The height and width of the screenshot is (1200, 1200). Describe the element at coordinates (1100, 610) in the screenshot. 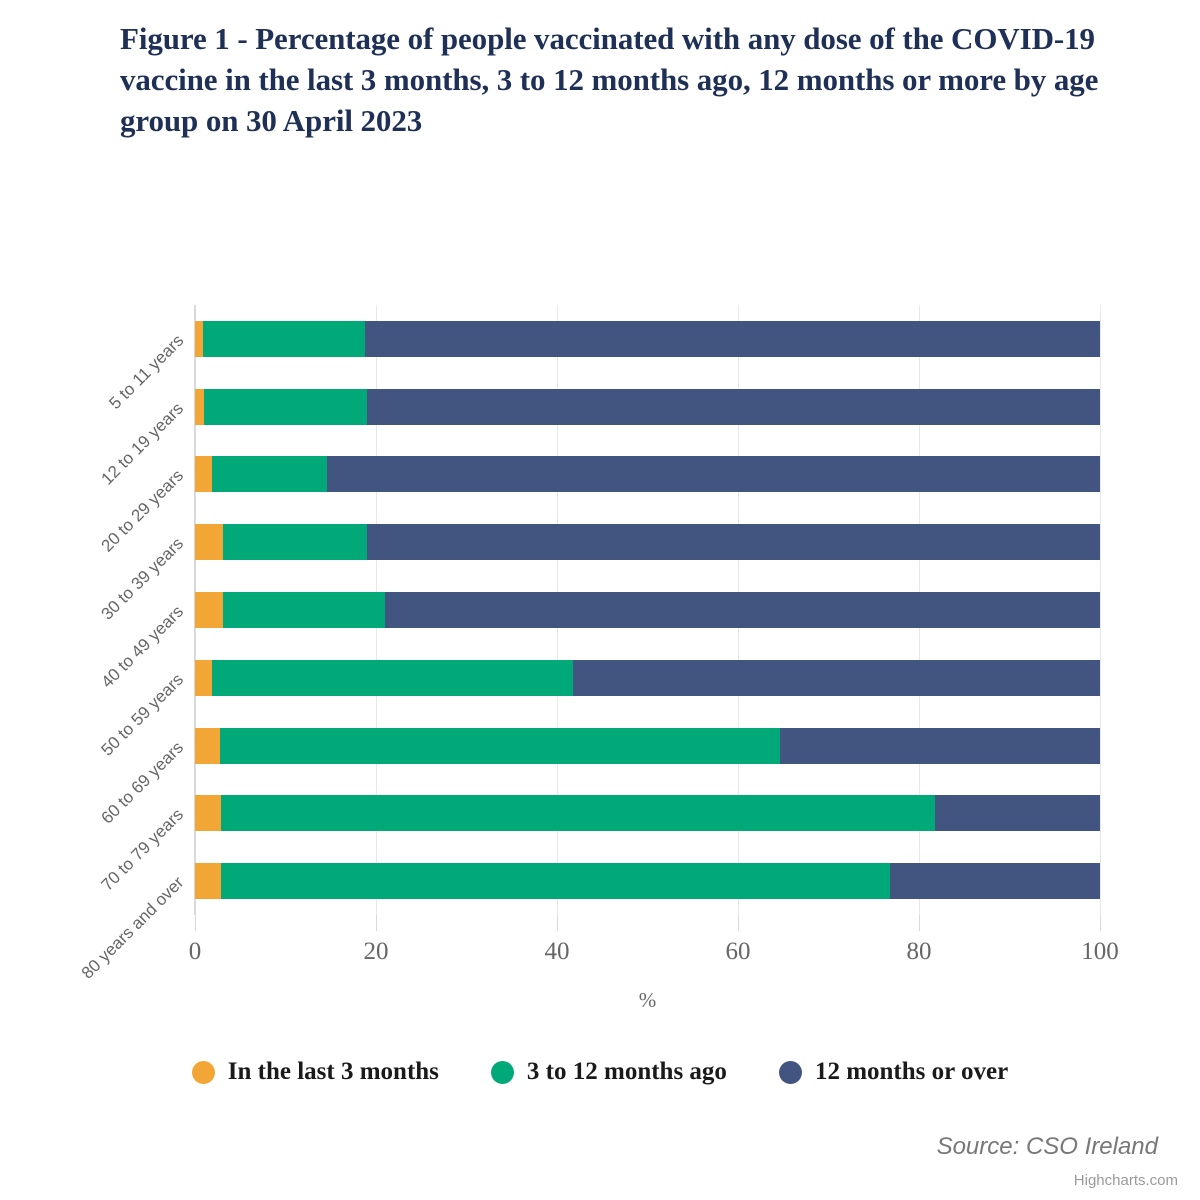

I see `gridline` at that location.